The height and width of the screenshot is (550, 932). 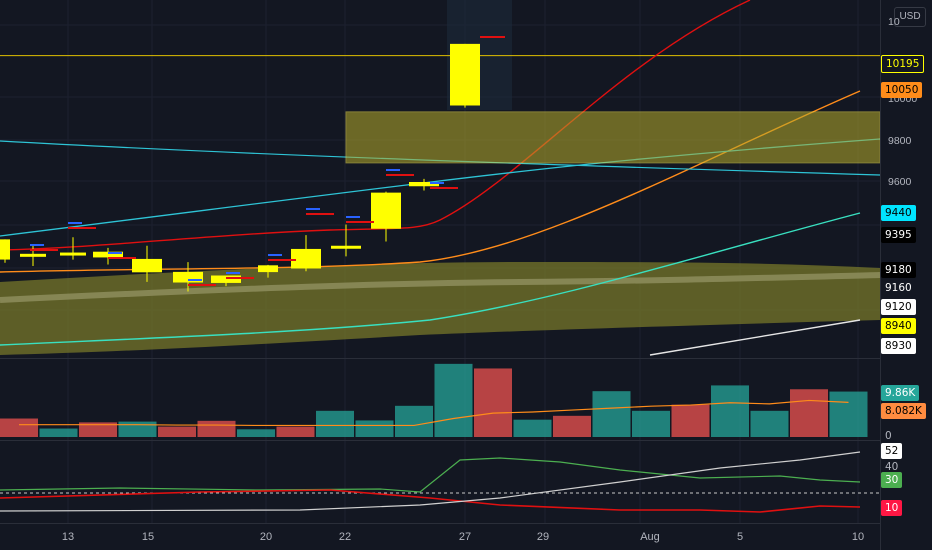 I want to click on volume-label-0: 9.86K, so click(x=900, y=393).